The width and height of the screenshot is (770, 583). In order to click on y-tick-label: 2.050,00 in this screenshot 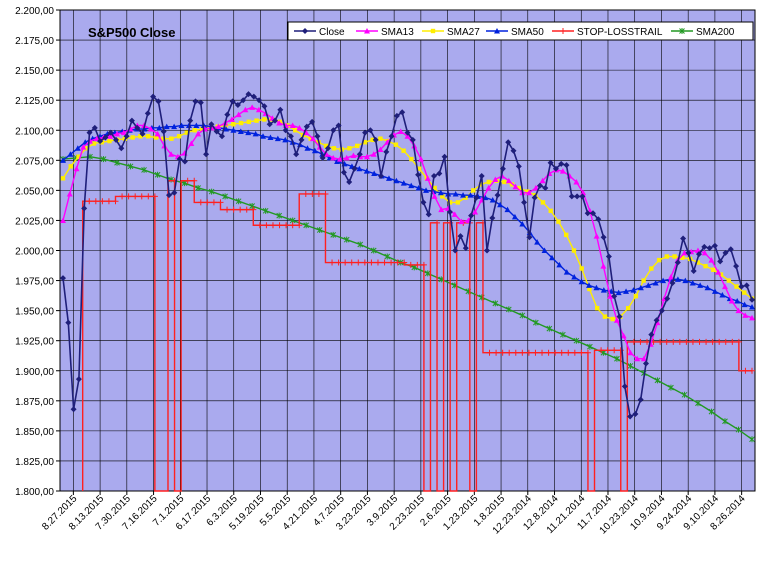, I will do `click(34, 191)`.